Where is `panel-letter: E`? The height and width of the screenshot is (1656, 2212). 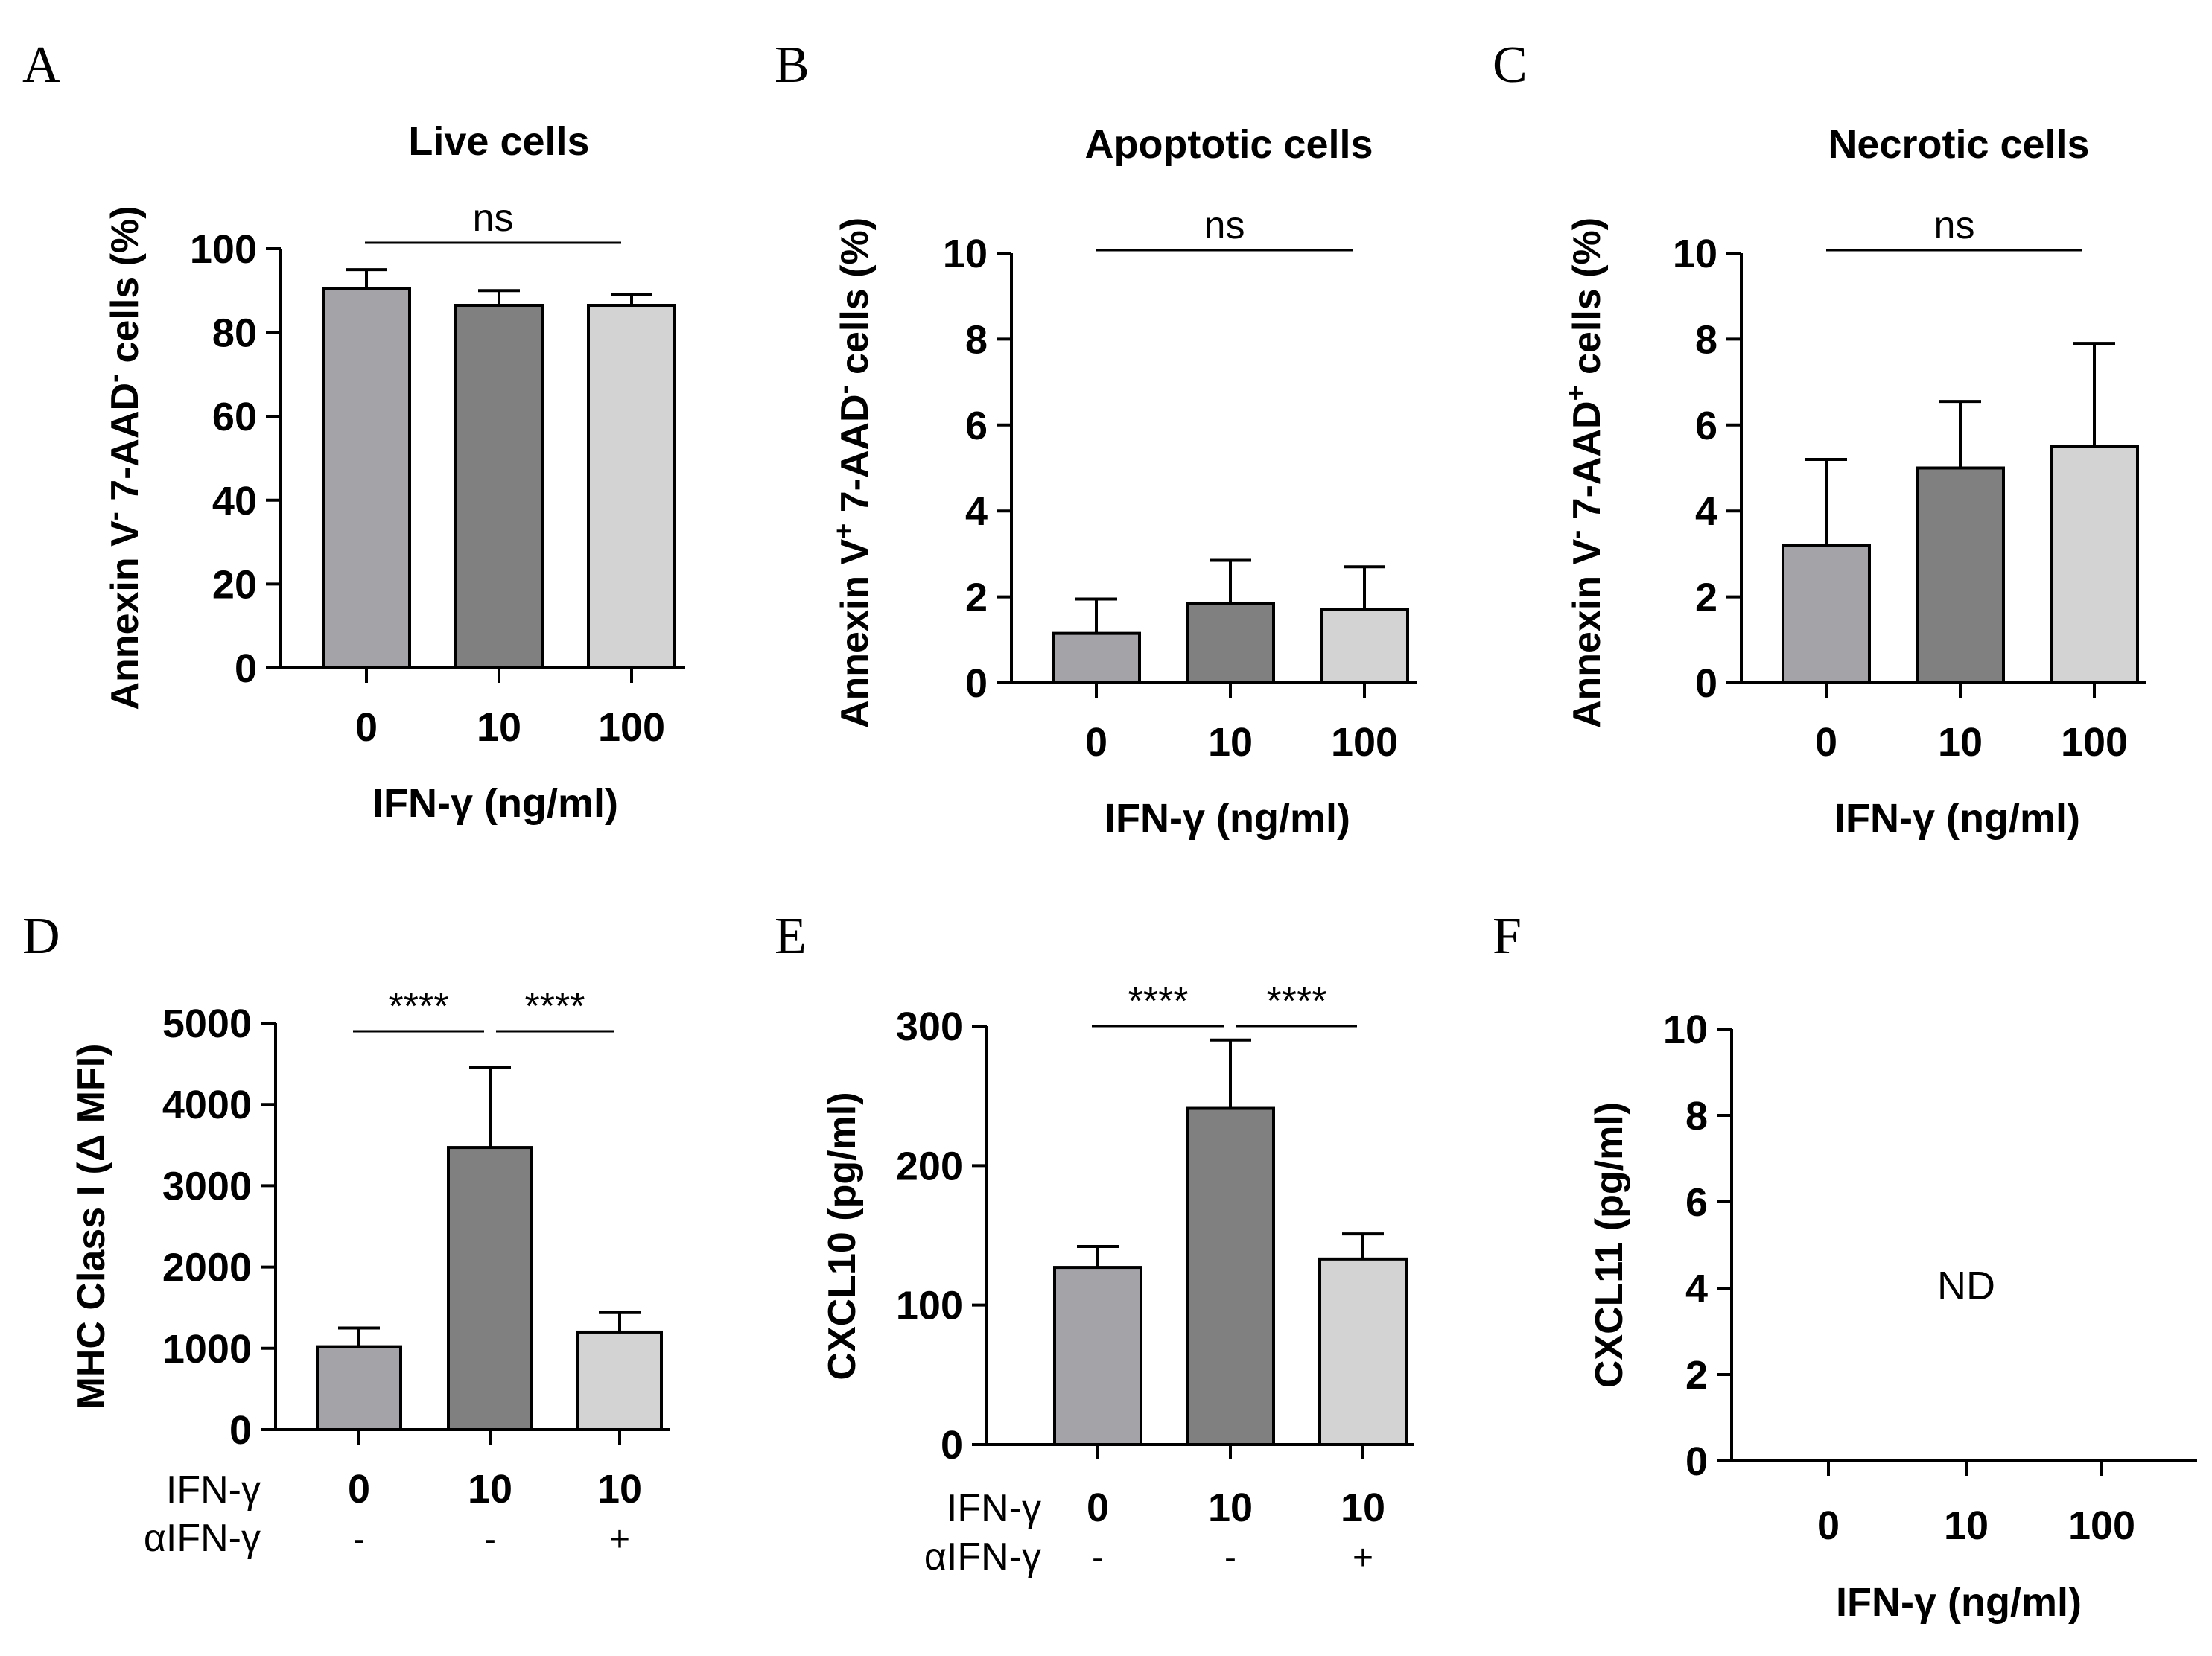
panel-letter: E is located at coordinates (791, 937).